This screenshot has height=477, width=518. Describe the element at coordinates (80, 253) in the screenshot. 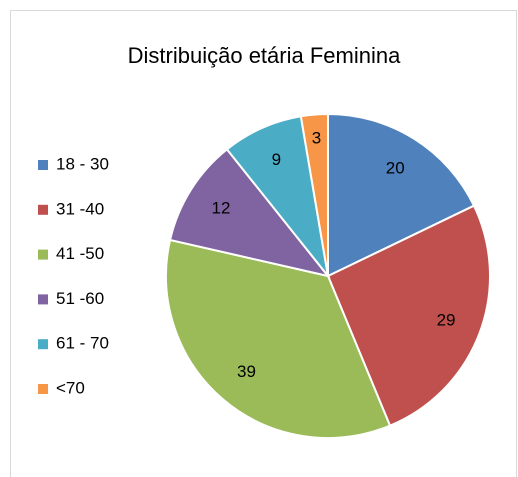

I see `legend-label: 41 -50` at that location.